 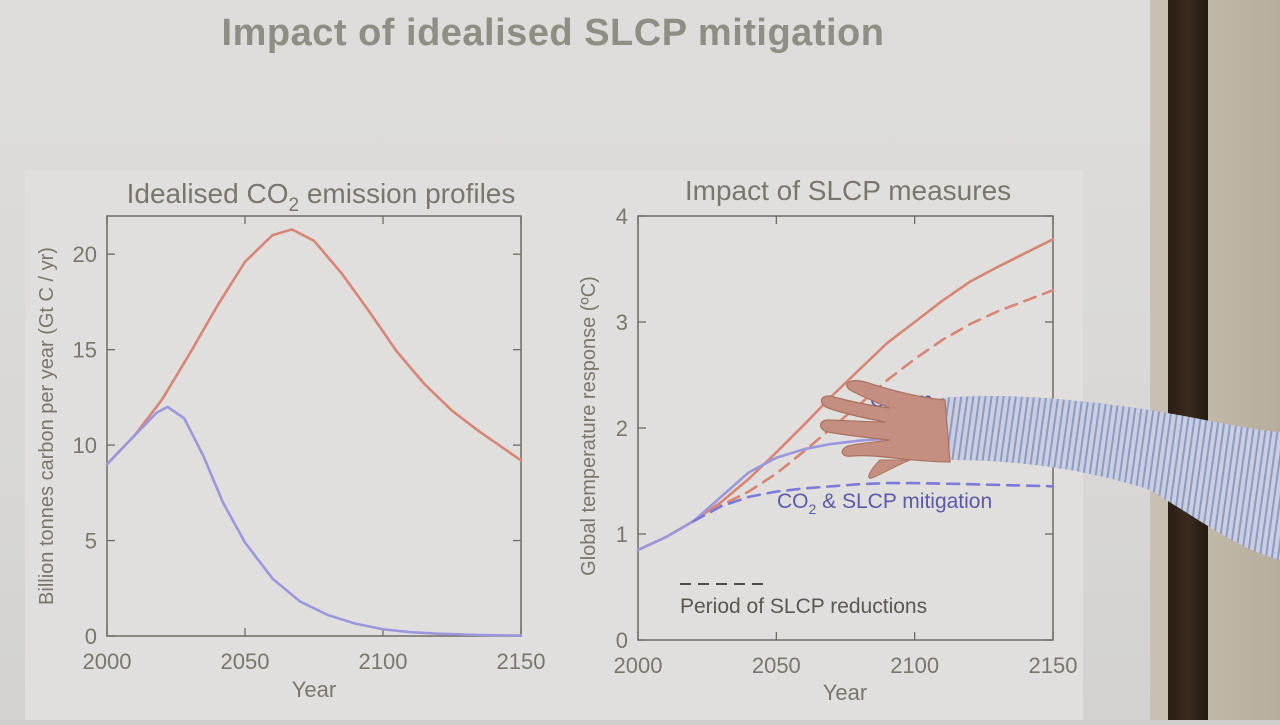 What do you see at coordinates (776, 665) in the screenshot?
I see `right-x-tick-label: 2050` at bounding box center [776, 665].